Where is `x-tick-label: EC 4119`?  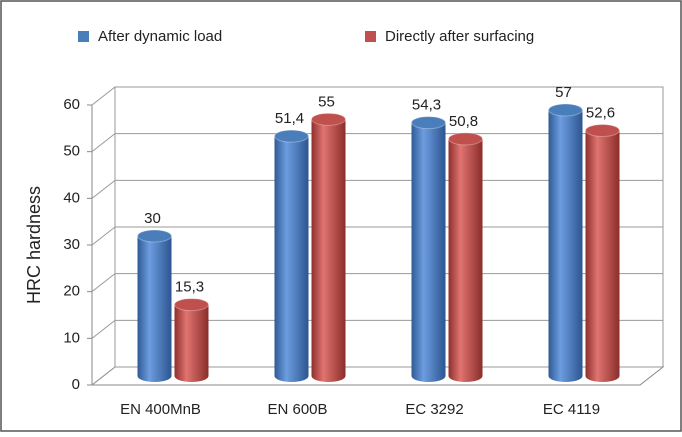 x-tick-label: EC 4119 is located at coordinates (571, 409).